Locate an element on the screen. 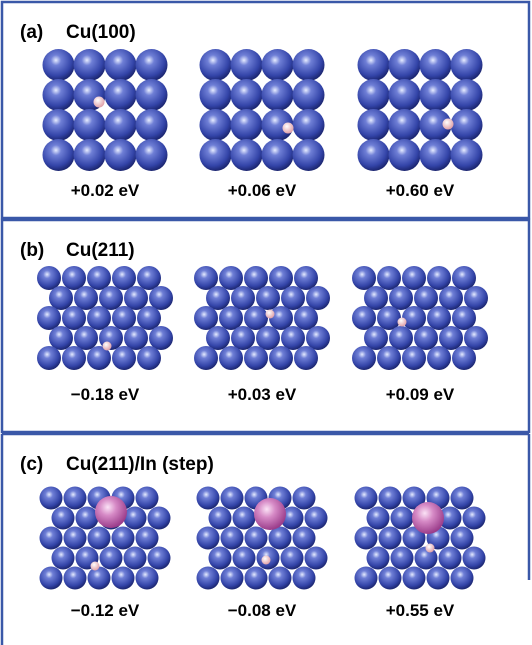 This screenshot has height=645, width=532. energy-label: −0.08 eV is located at coordinates (262, 610).